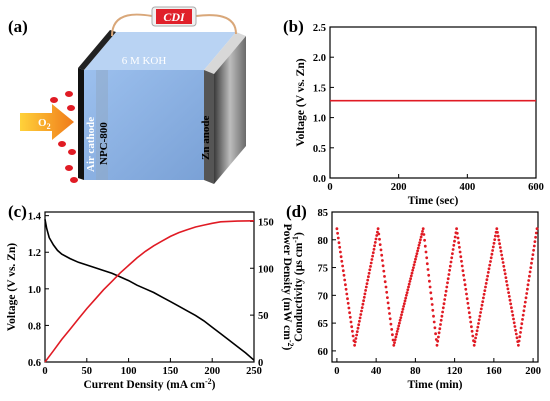 The image size is (550, 401). What do you see at coordinates (536, 187) in the screenshot?
I see `x-tick-label: 600` at bounding box center [536, 187].